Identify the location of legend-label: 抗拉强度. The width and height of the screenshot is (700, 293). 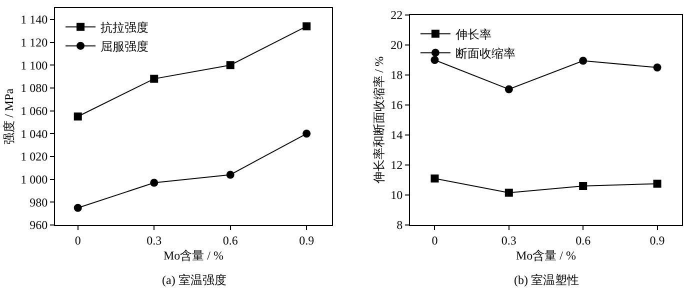
(124, 27).